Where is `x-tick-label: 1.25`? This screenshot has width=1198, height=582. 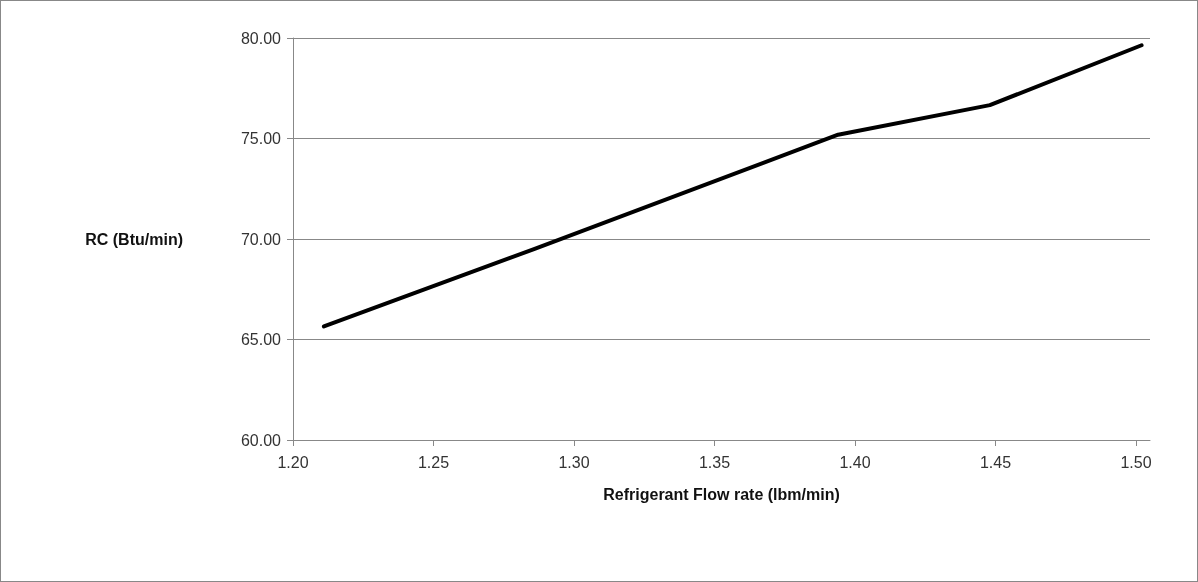 x-tick-label: 1.25 is located at coordinates (433, 462).